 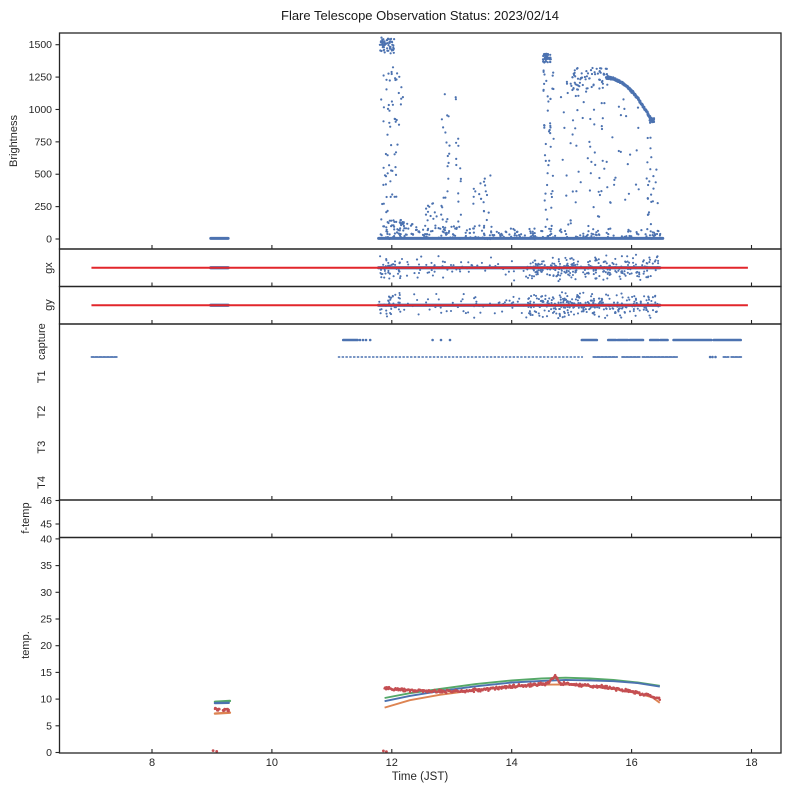 I want to click on y-axis-label-ftemp: f-temp, so click(x=26, y=518).